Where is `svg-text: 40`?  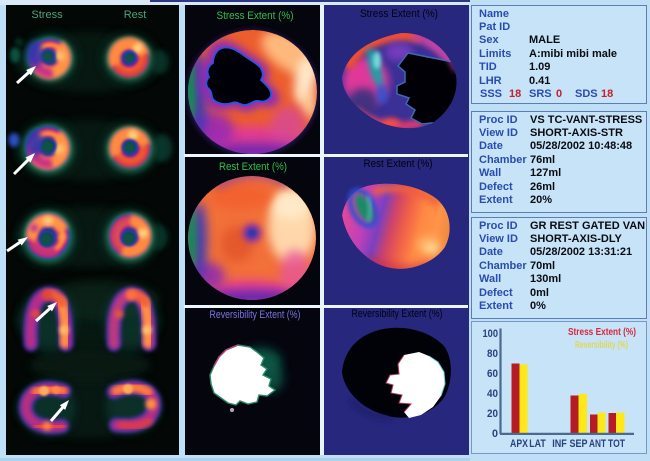 svg-text: 40 is located at coordinates (492, 394).